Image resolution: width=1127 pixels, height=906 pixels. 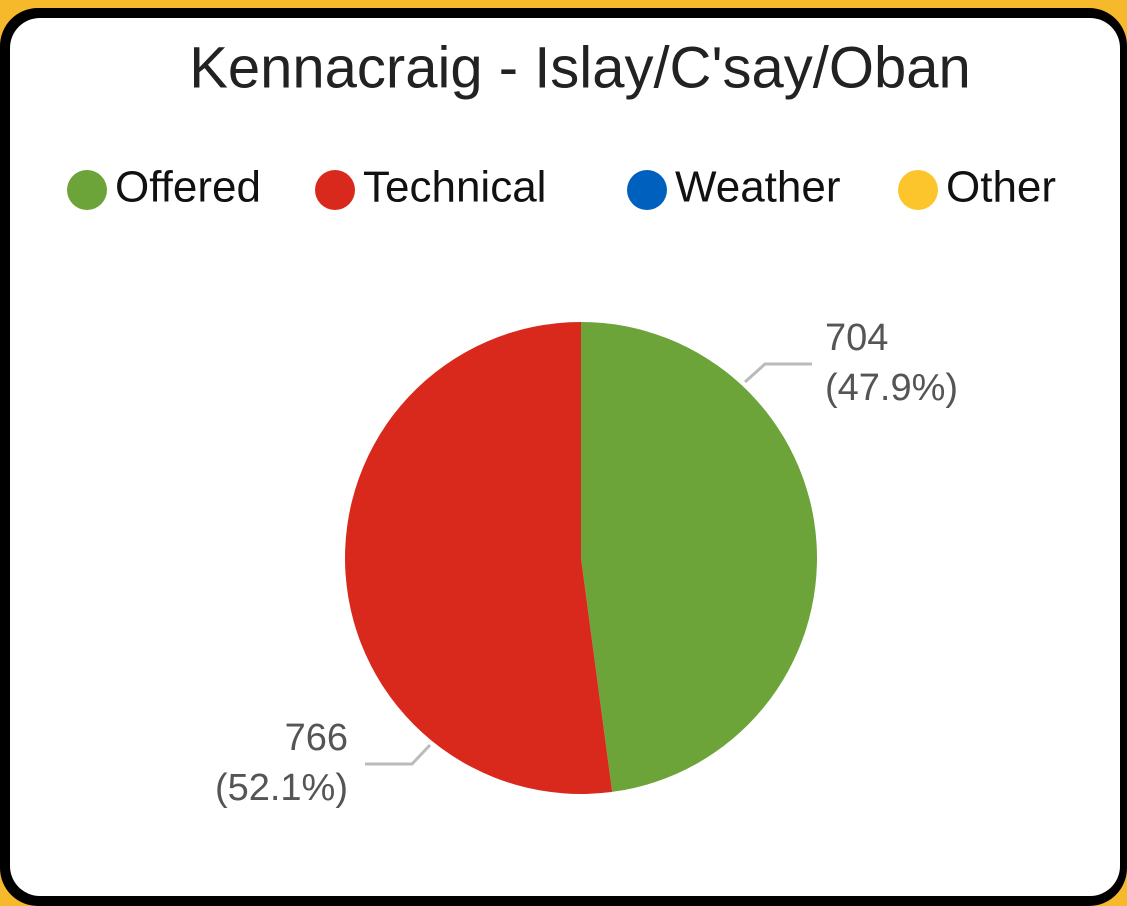 What do you see at coordinates (454, 187) in the screenshot?
I see `legend-label: Technical` at bounding box center [454, 187].